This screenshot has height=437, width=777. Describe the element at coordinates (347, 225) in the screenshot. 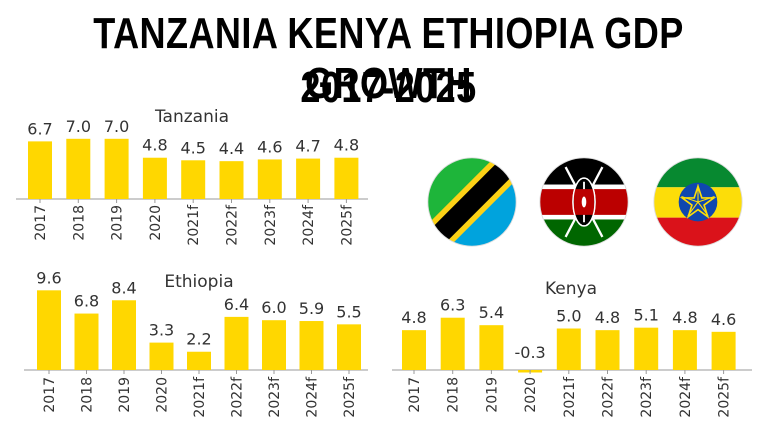

I see `tanzania-category-label: 2025f` at that location.